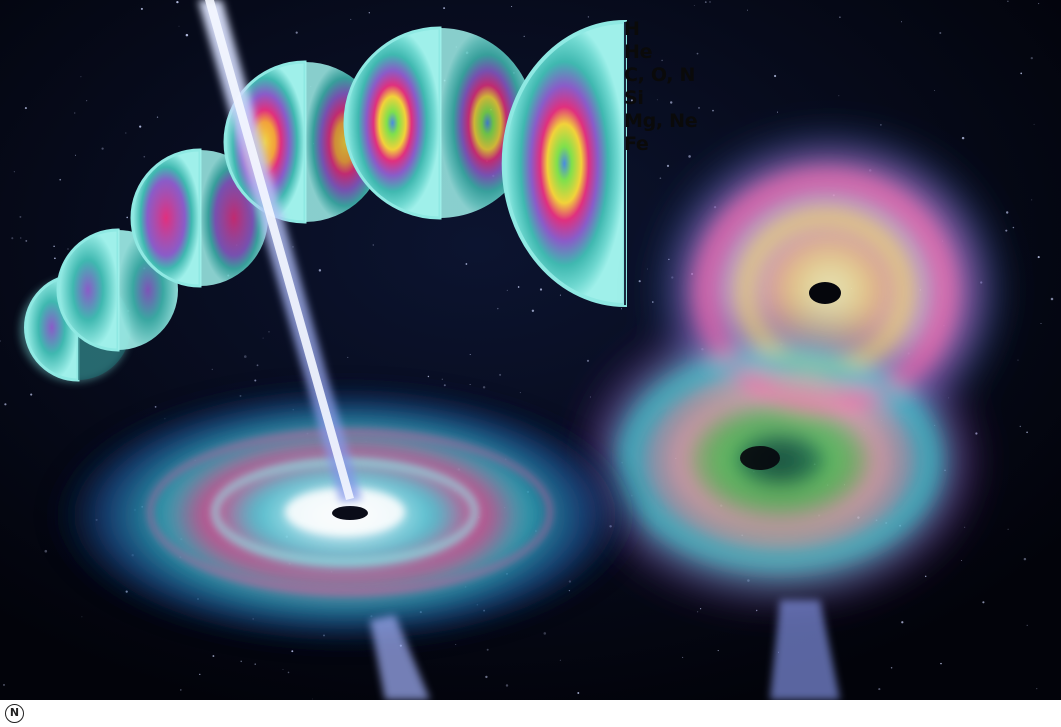 Image resolution: width=1061 pixels, height=727 pixels. What do you see at coordinates (694, 87) in the screenshot?
I see `element-shell-legend: H He C, O, N Si Mg, Ne Fe` at bounding box center [694, 87].